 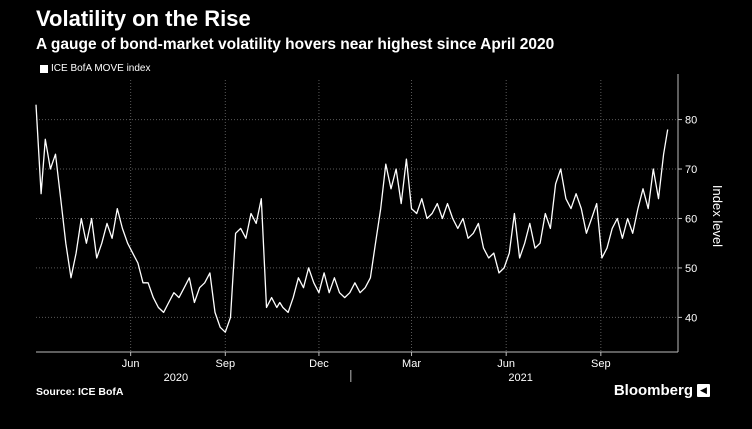 What do you see at coordinates (319, 364) in the screenshot?
I see `x-tick-label: Dec` at bounding box center [319, 364].